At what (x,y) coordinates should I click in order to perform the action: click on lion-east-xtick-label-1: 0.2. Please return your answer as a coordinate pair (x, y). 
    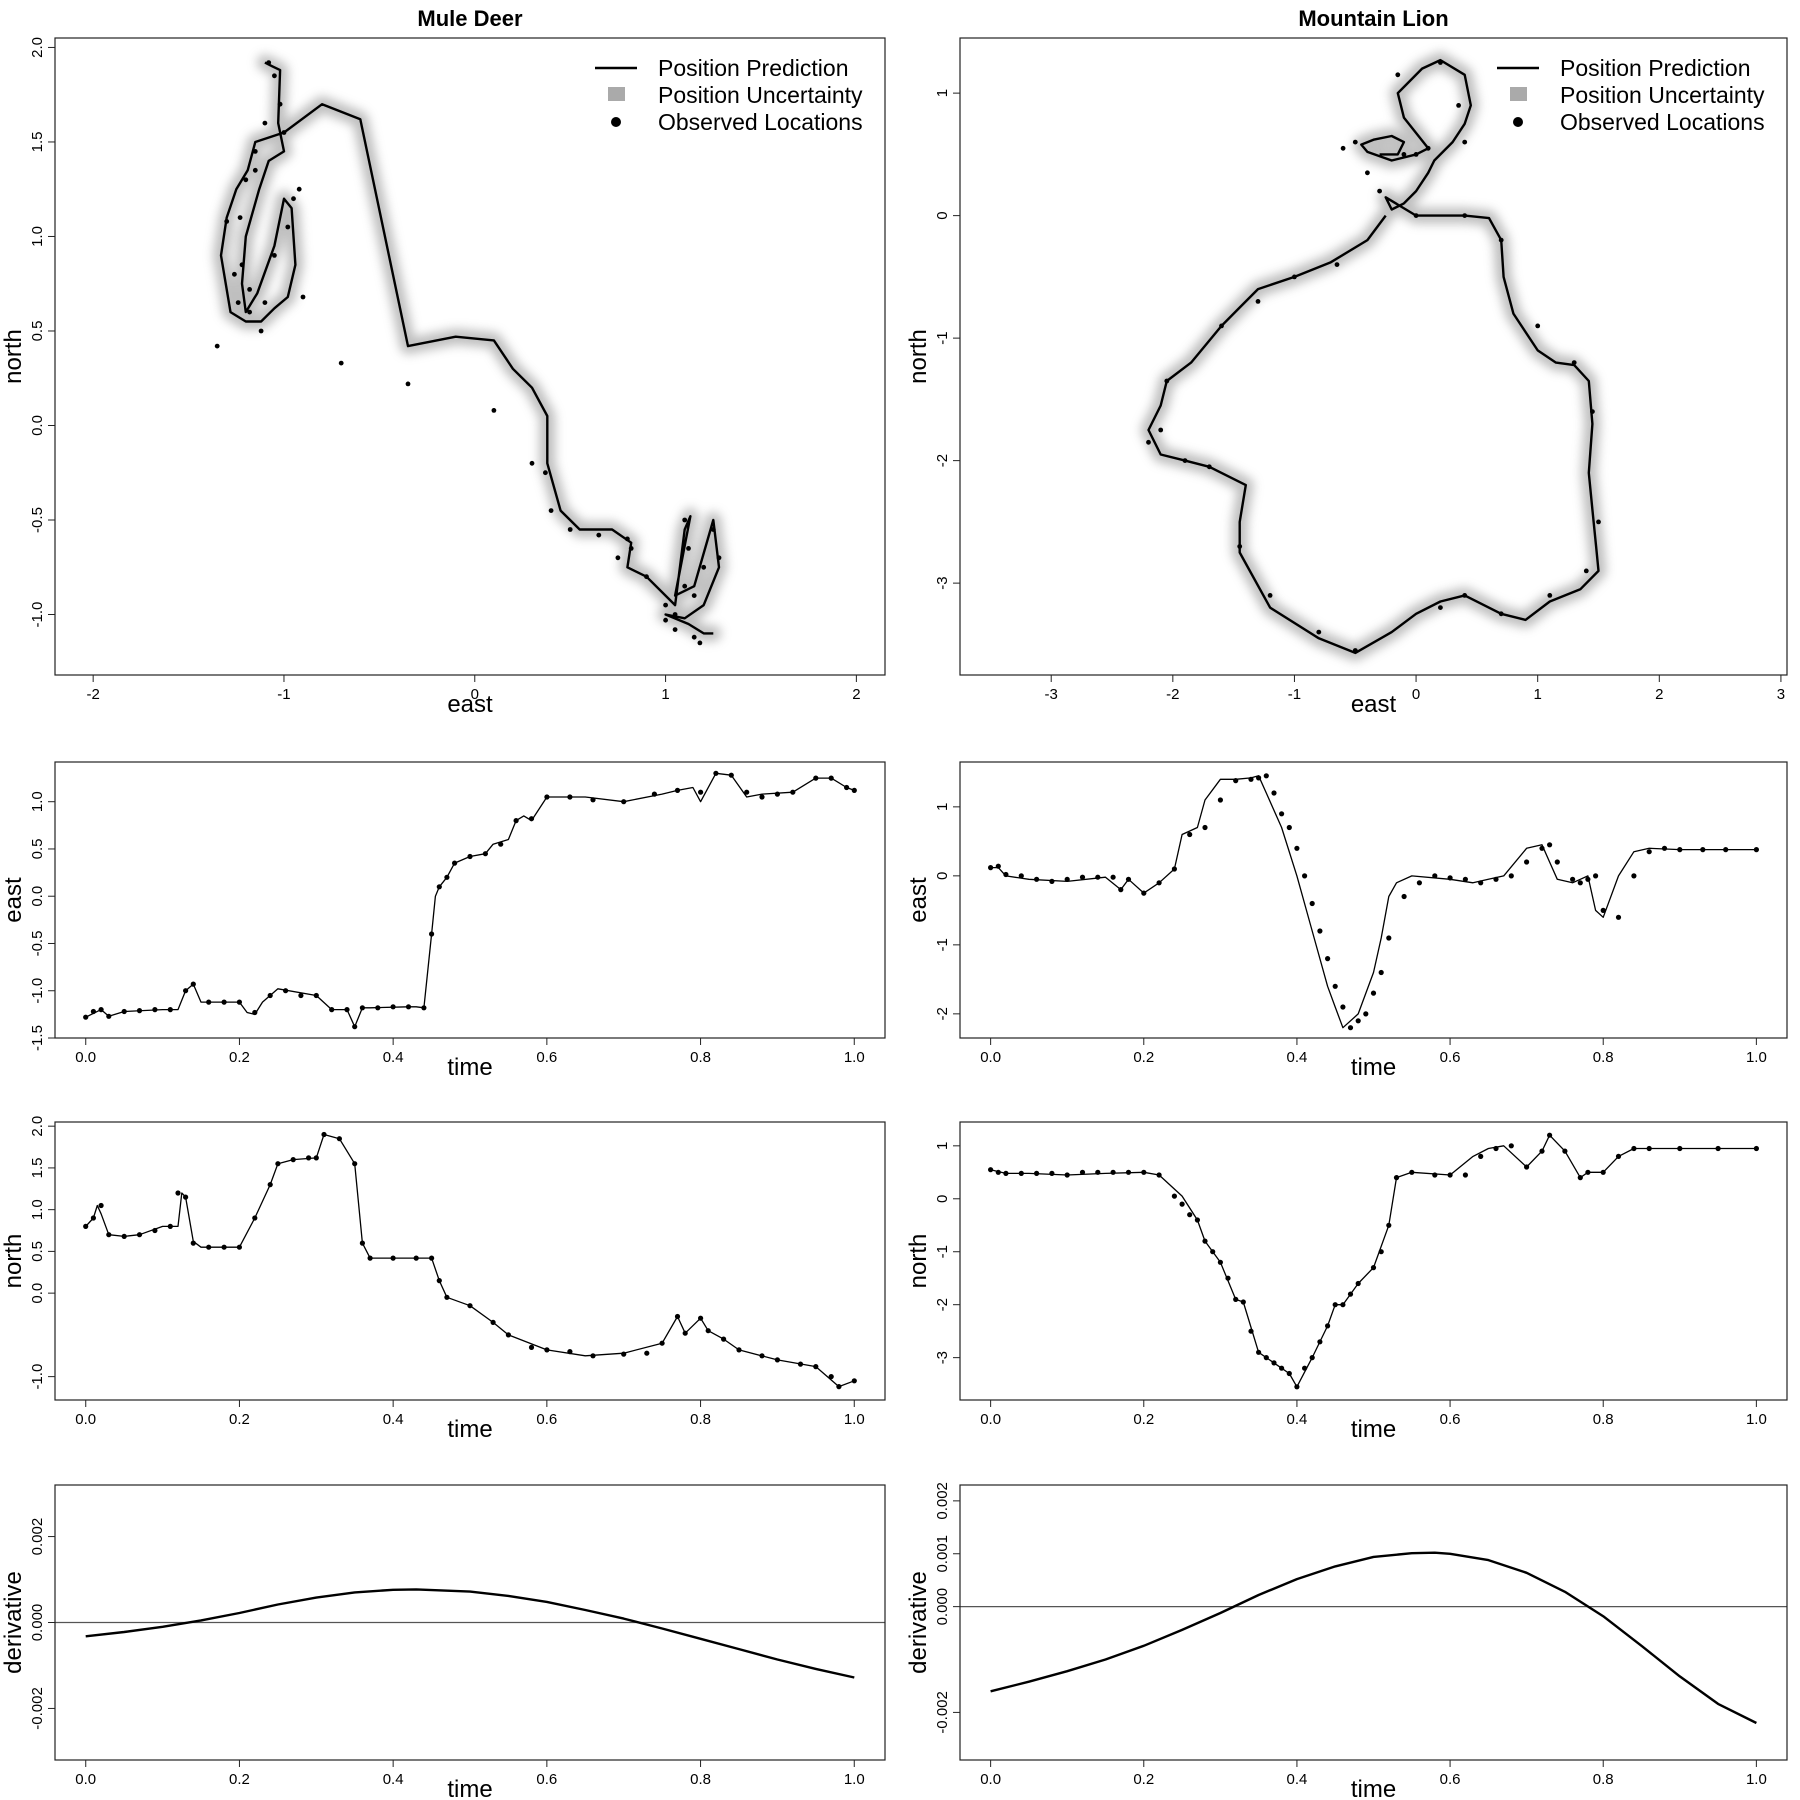
    Looking at the image, I should click on (1143, 1057).